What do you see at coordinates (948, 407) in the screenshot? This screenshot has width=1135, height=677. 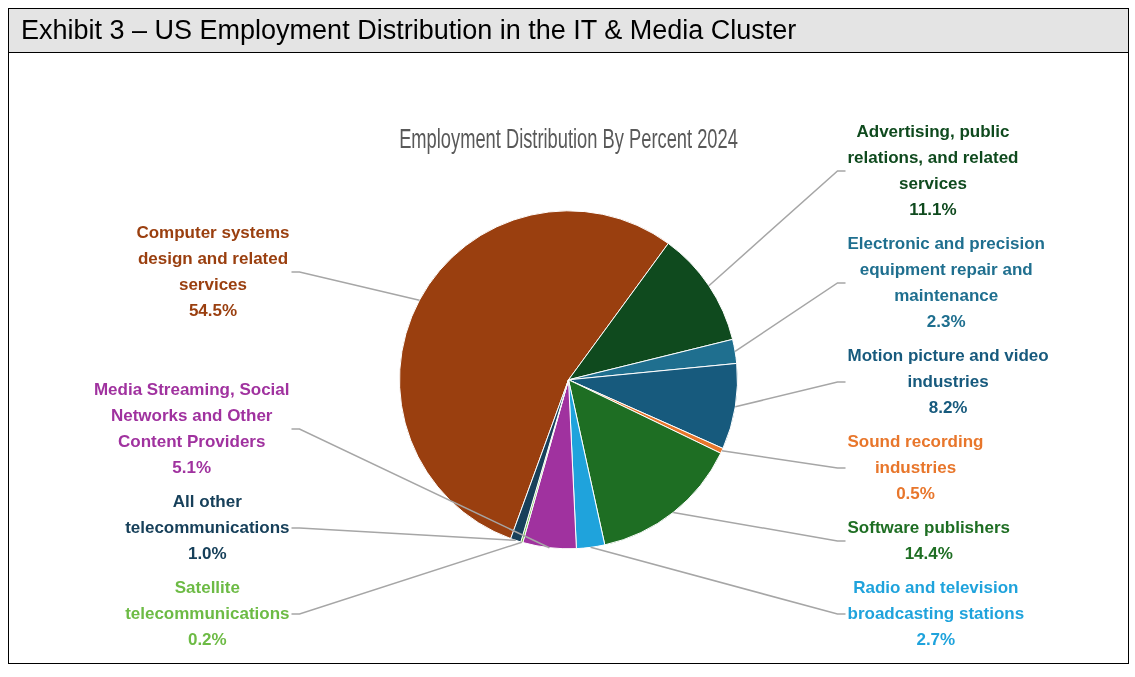 I see `data-label: 8.2%` at bounding box center [948, 407].